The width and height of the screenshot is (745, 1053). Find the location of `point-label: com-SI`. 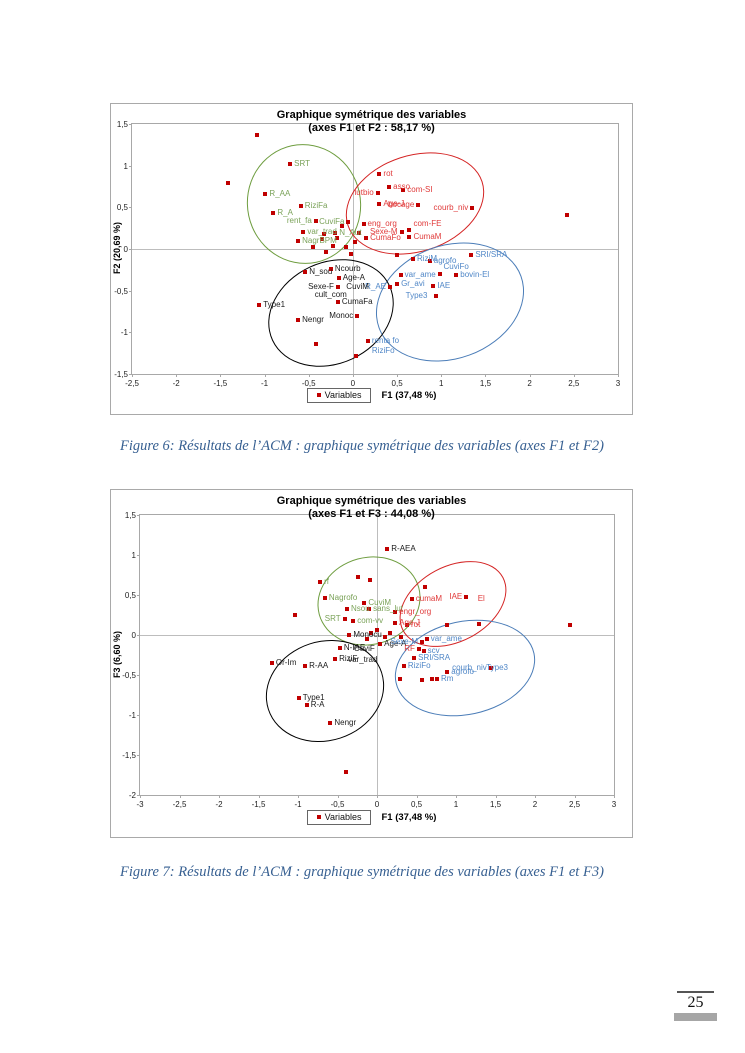

point-label: com-SI is located at coordinates (420, 189).